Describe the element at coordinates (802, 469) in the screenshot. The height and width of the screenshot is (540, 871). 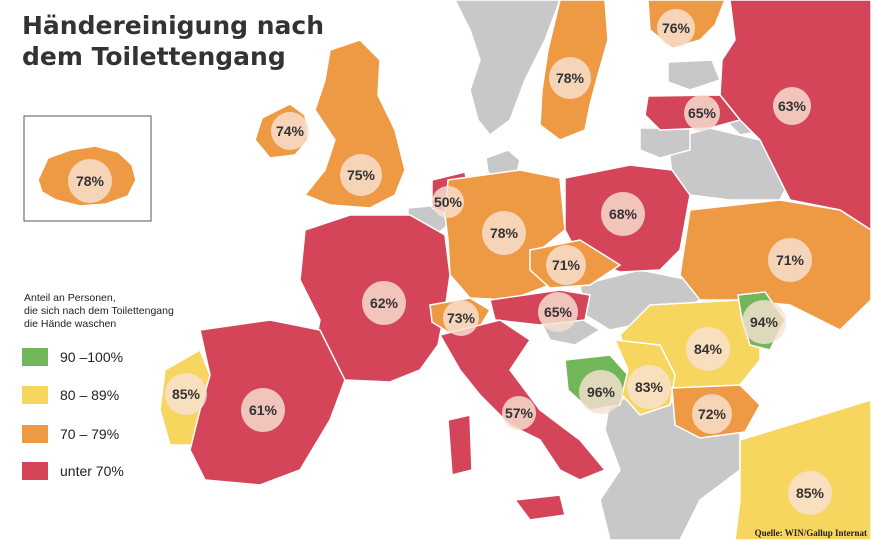
I see `turkey-shape` at that location.